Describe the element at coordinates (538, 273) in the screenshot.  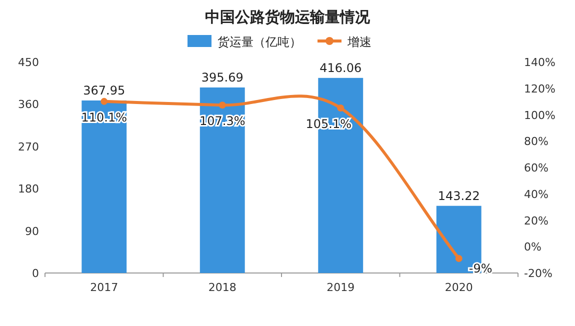
I see `y2-tick-label: -20%` at that location.